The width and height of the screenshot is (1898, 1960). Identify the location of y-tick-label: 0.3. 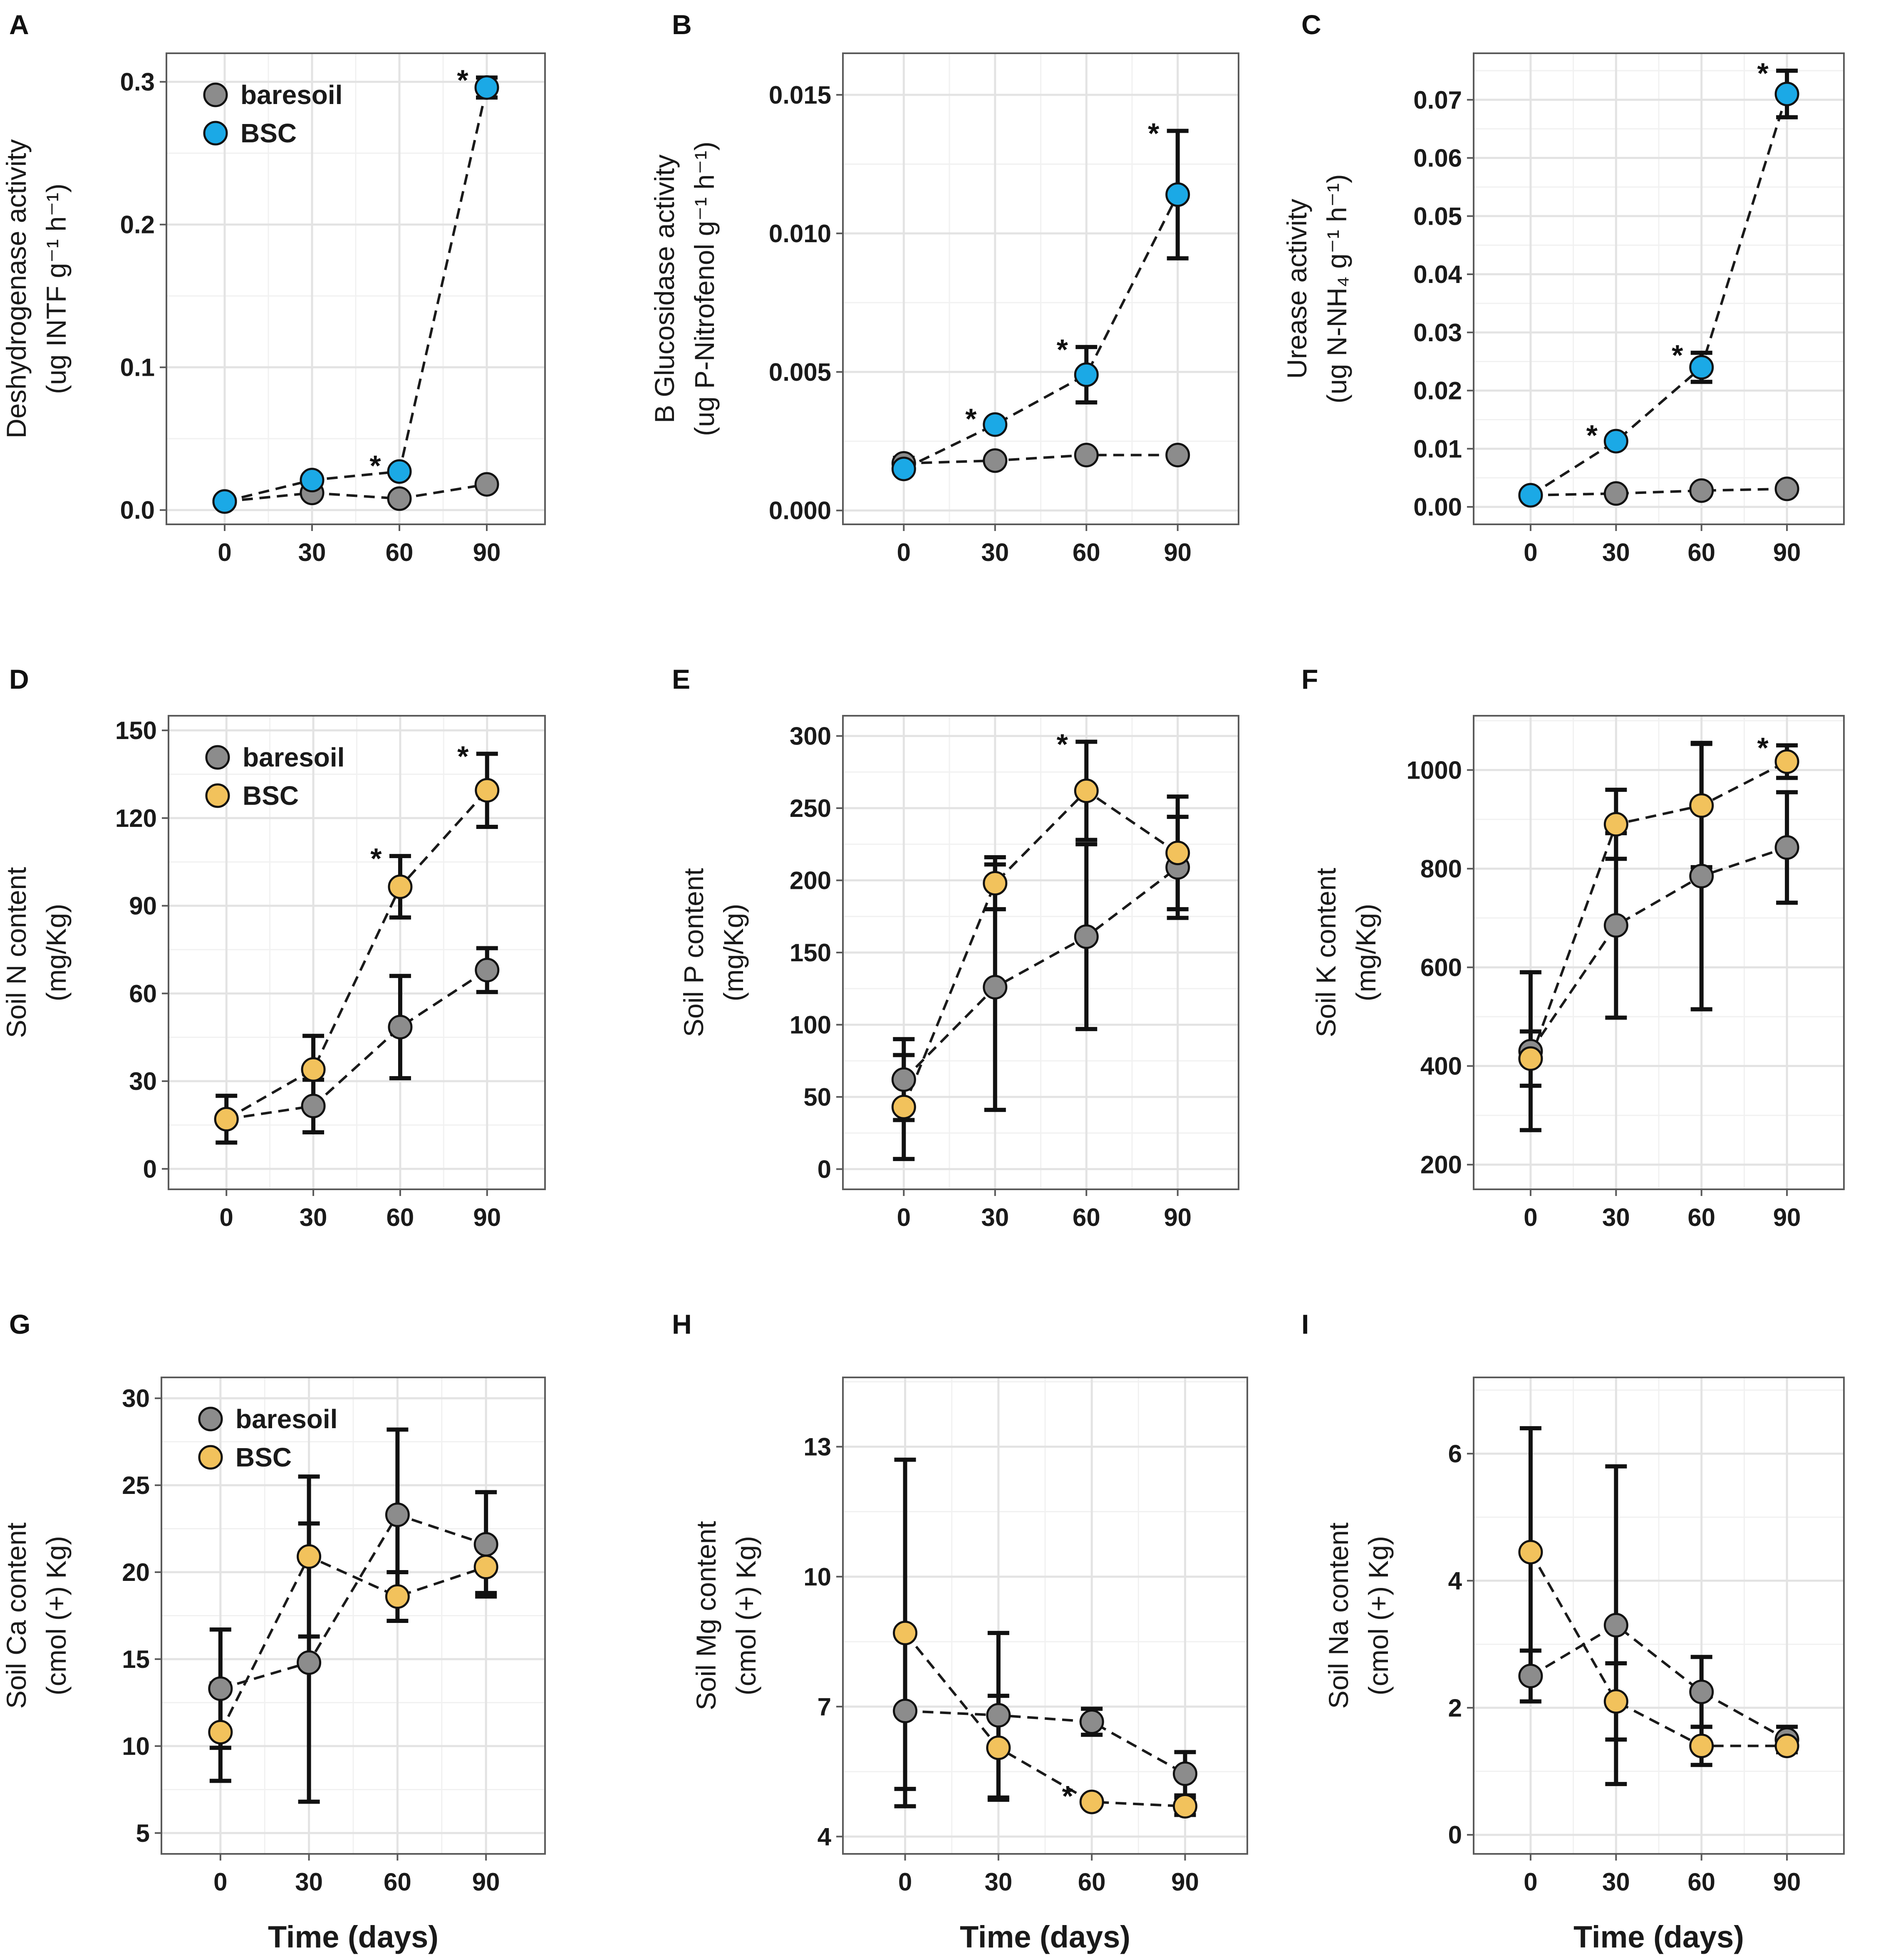
(138, 82).